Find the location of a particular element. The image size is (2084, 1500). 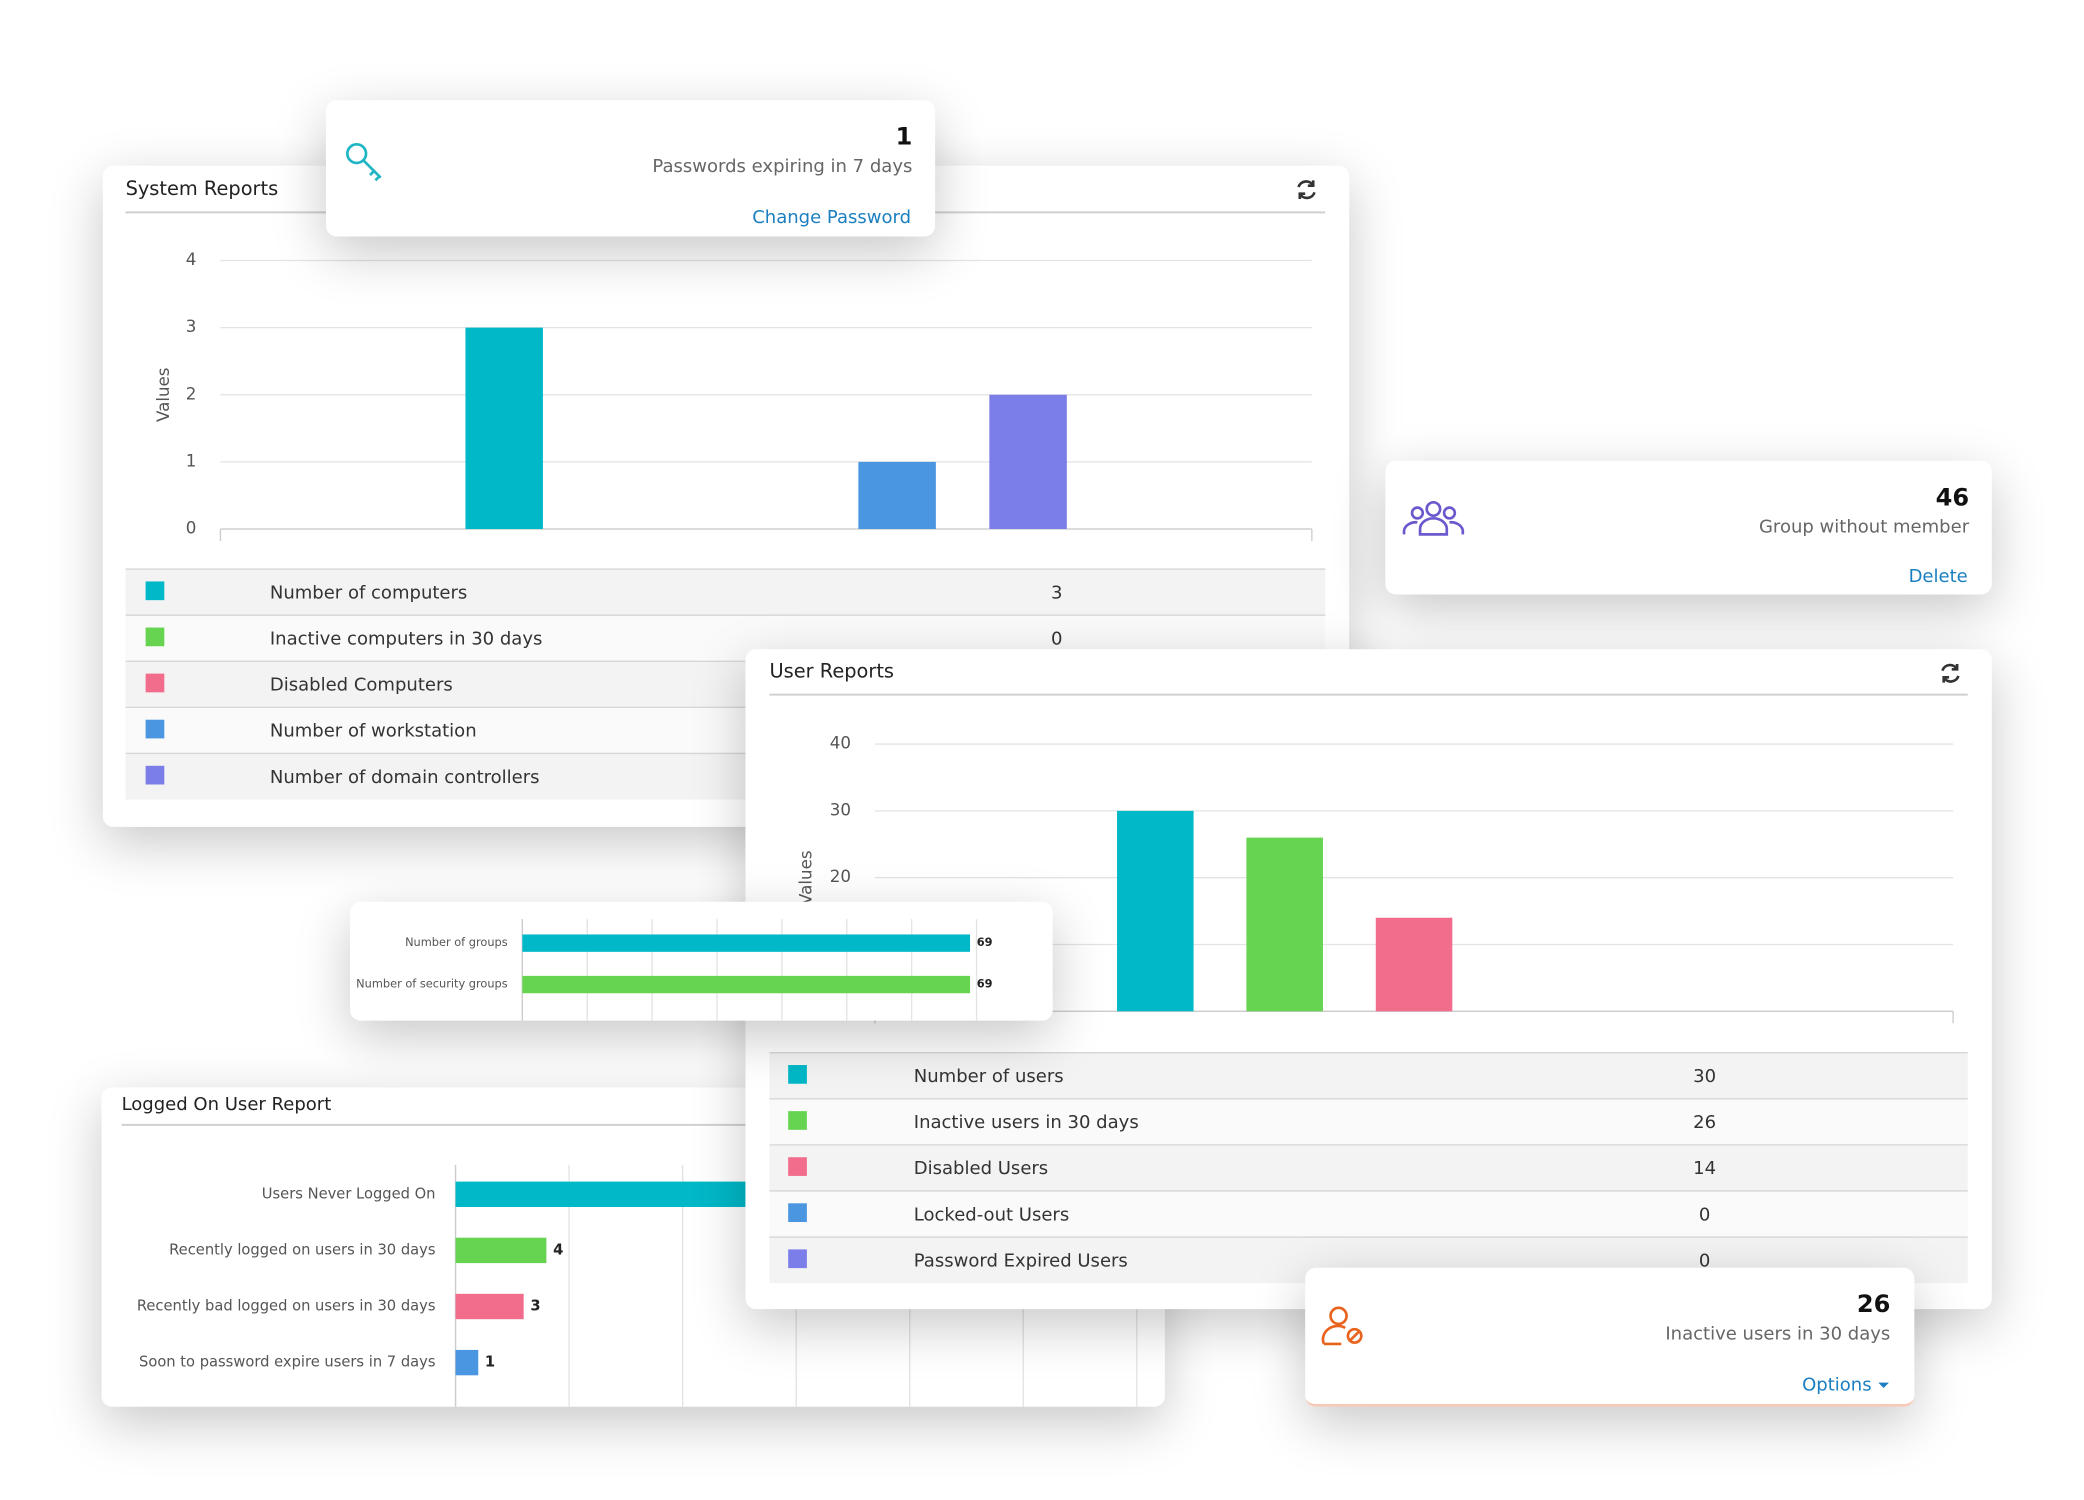

action-link: Options is located at coordinates (1837, 1384).